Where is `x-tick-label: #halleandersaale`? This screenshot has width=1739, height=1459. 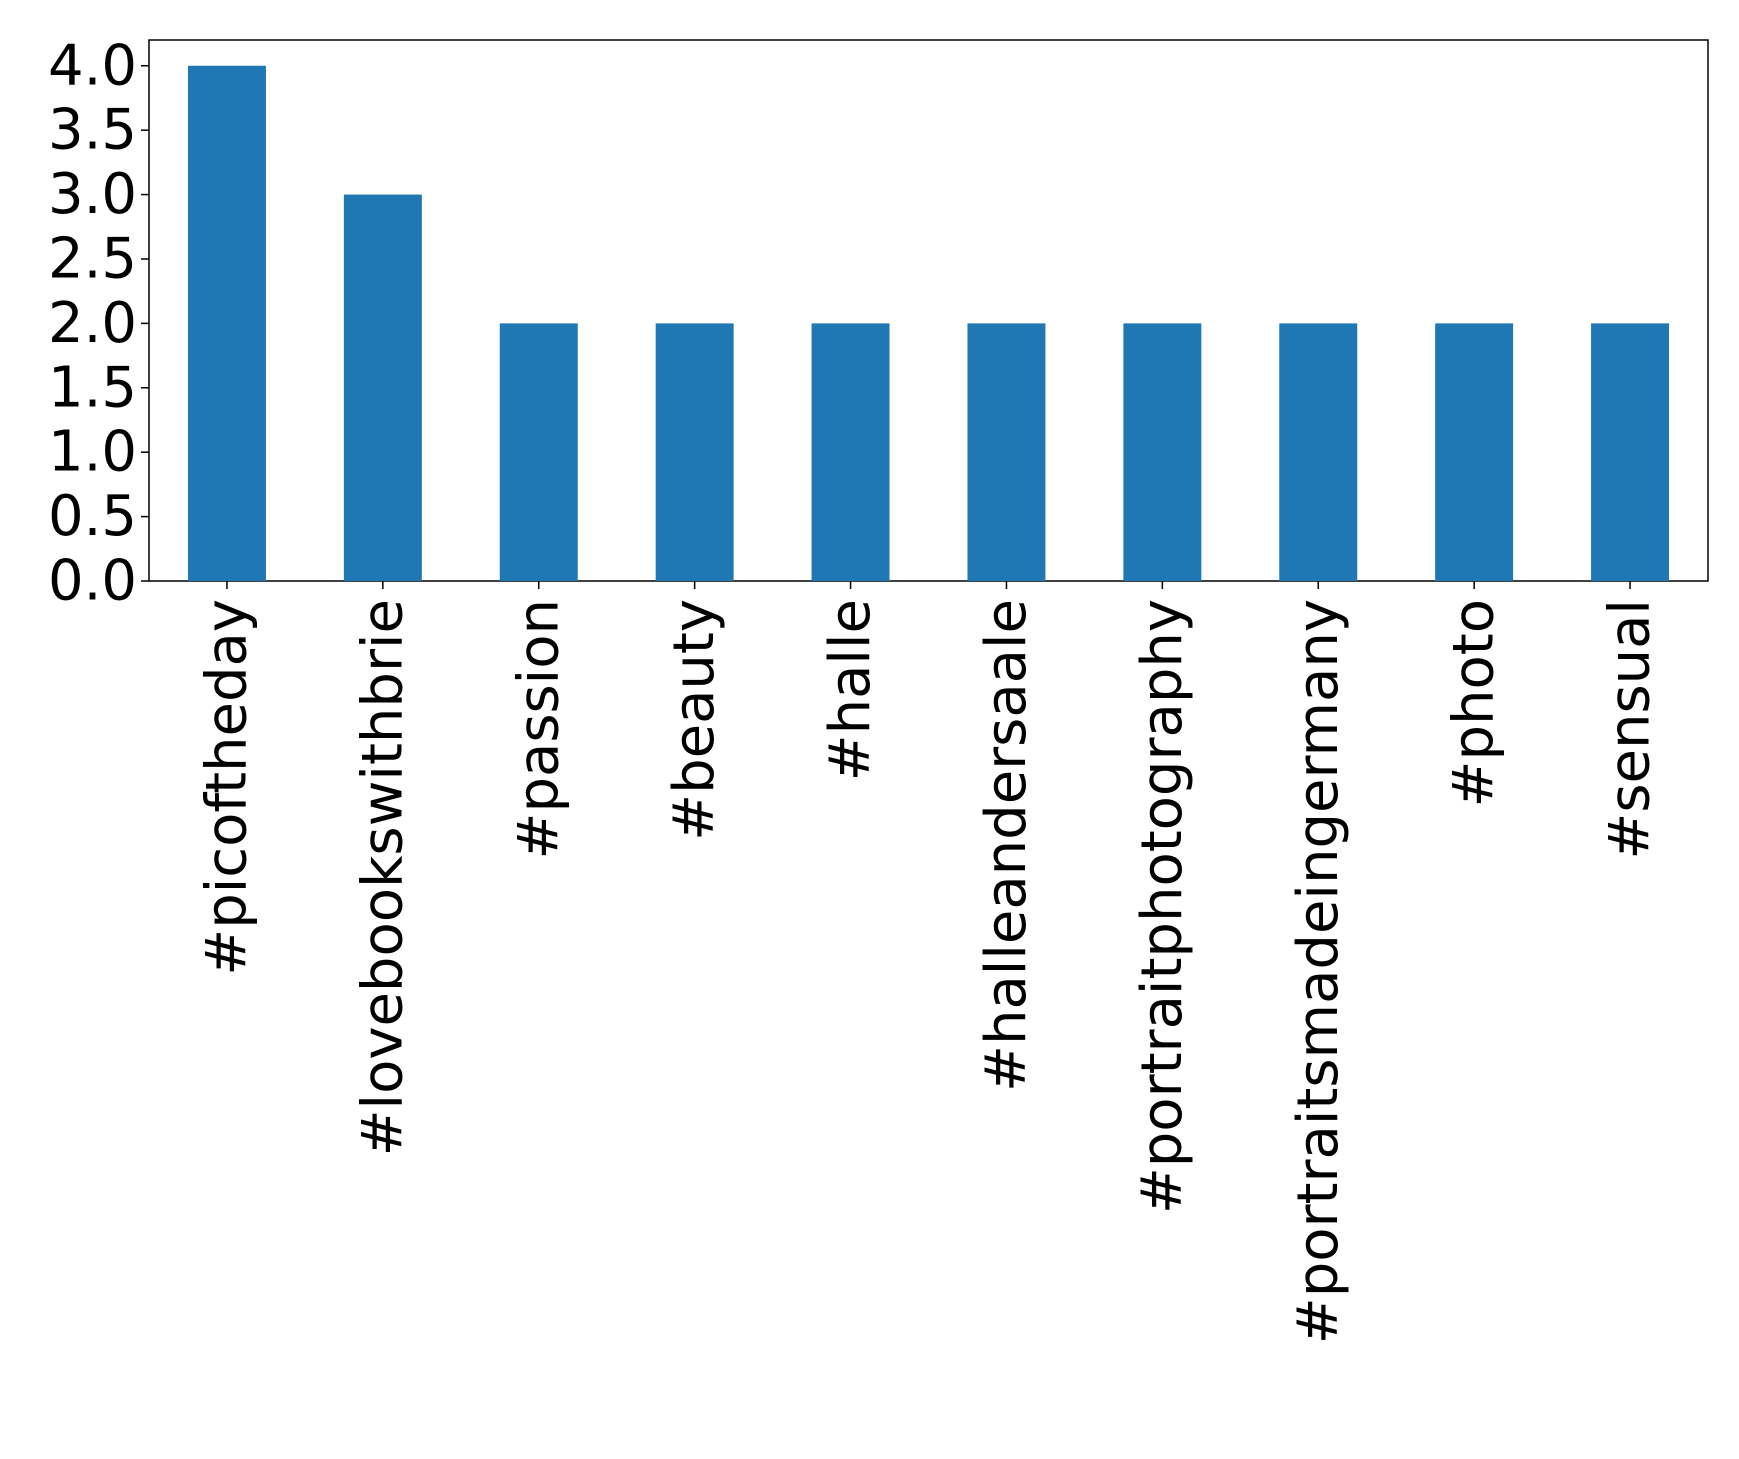 x-tick-label: #halleandersaale is located at coordinates (1006, 845).